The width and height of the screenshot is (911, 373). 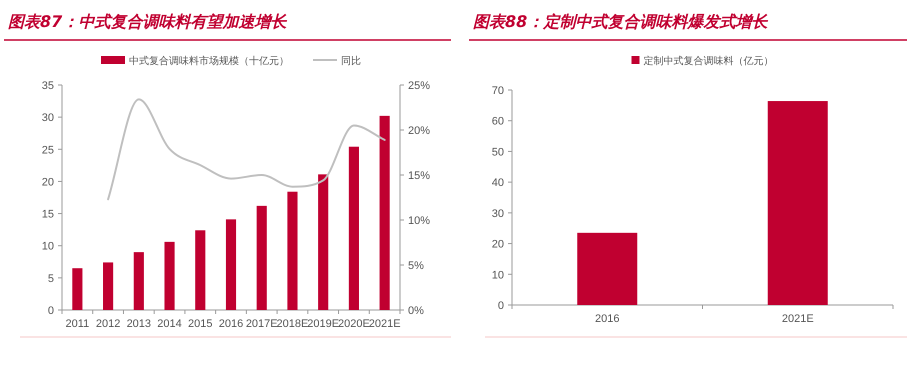 I want to click on x-tick-label: 2017E, so click(x=262, y=324).